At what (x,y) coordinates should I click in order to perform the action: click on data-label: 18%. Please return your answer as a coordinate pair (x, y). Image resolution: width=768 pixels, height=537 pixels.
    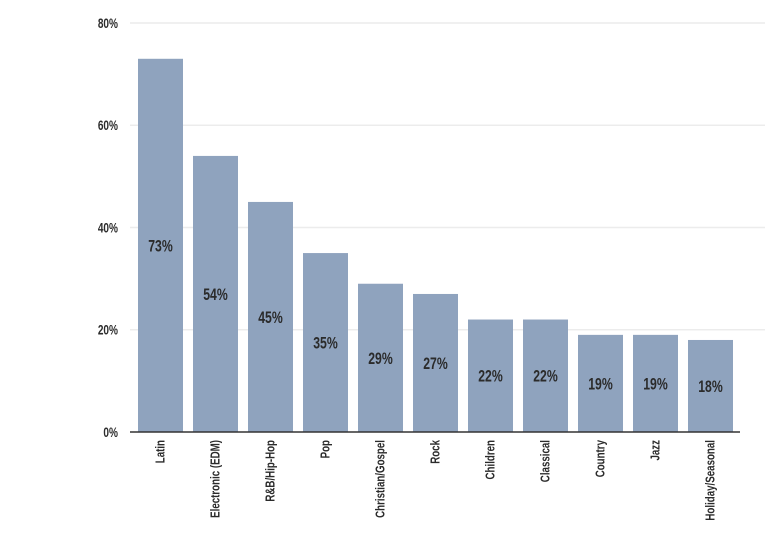
    Looking at the image, I should click on (710, 387).